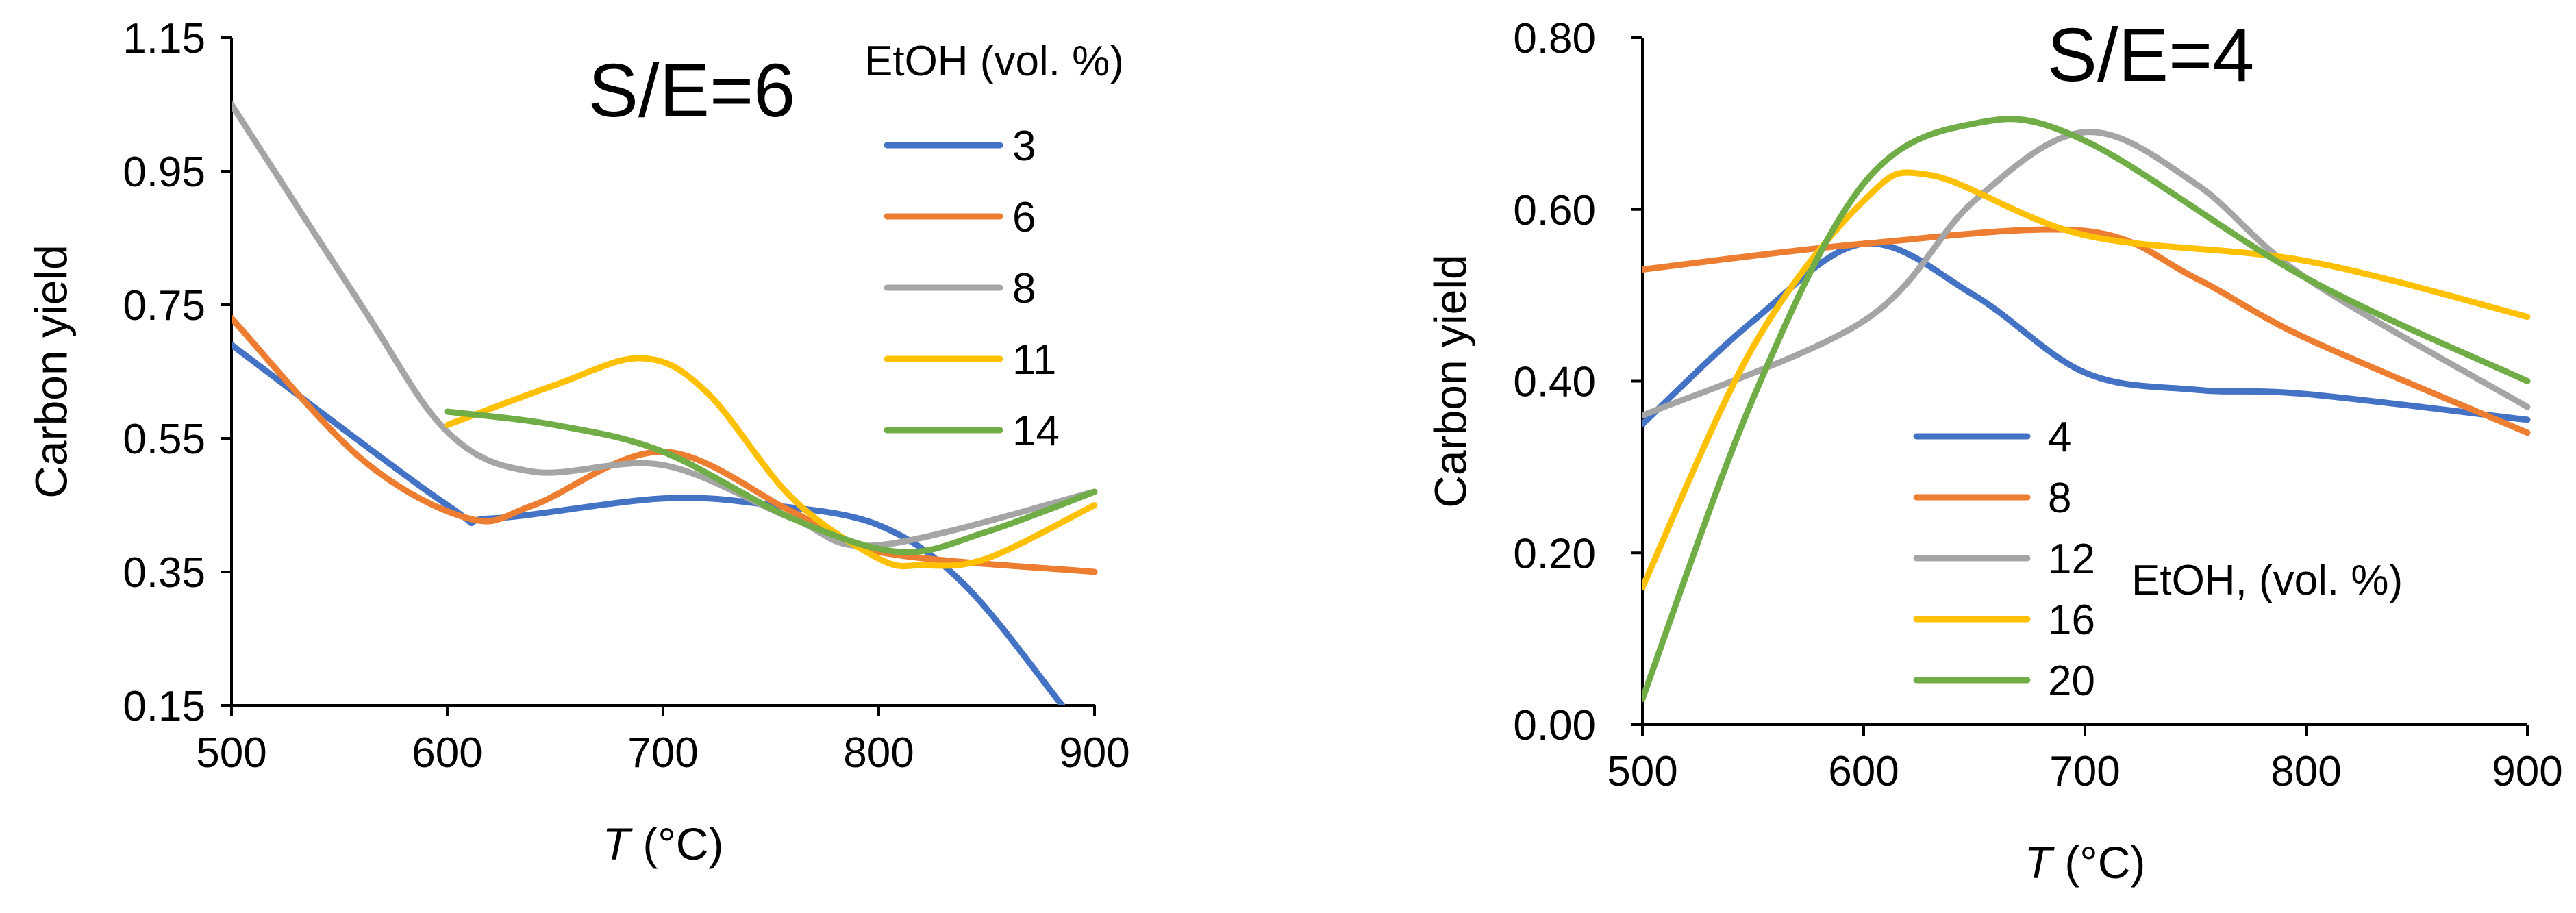 Image resolution: width=2576 pixels, height=913 pixels. Describe the element at coordinates (1034, 360) in the screenshot. I see `legend-label-11: 11` at that location.